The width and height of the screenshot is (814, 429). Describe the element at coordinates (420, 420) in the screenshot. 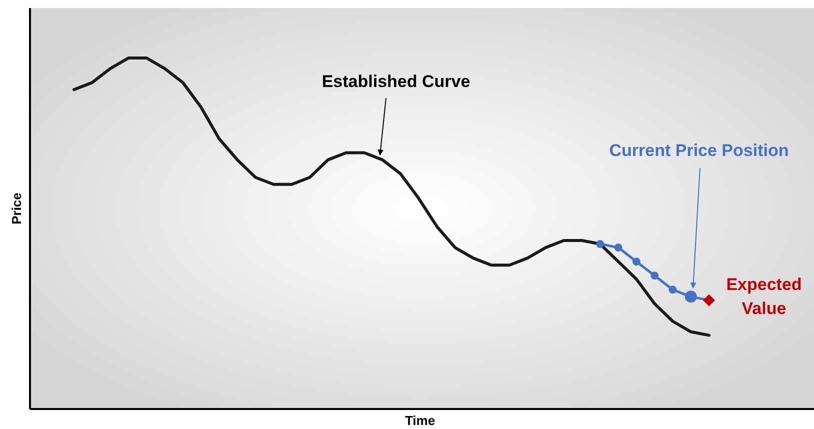

I see `x-axis-title: Time` at that location.